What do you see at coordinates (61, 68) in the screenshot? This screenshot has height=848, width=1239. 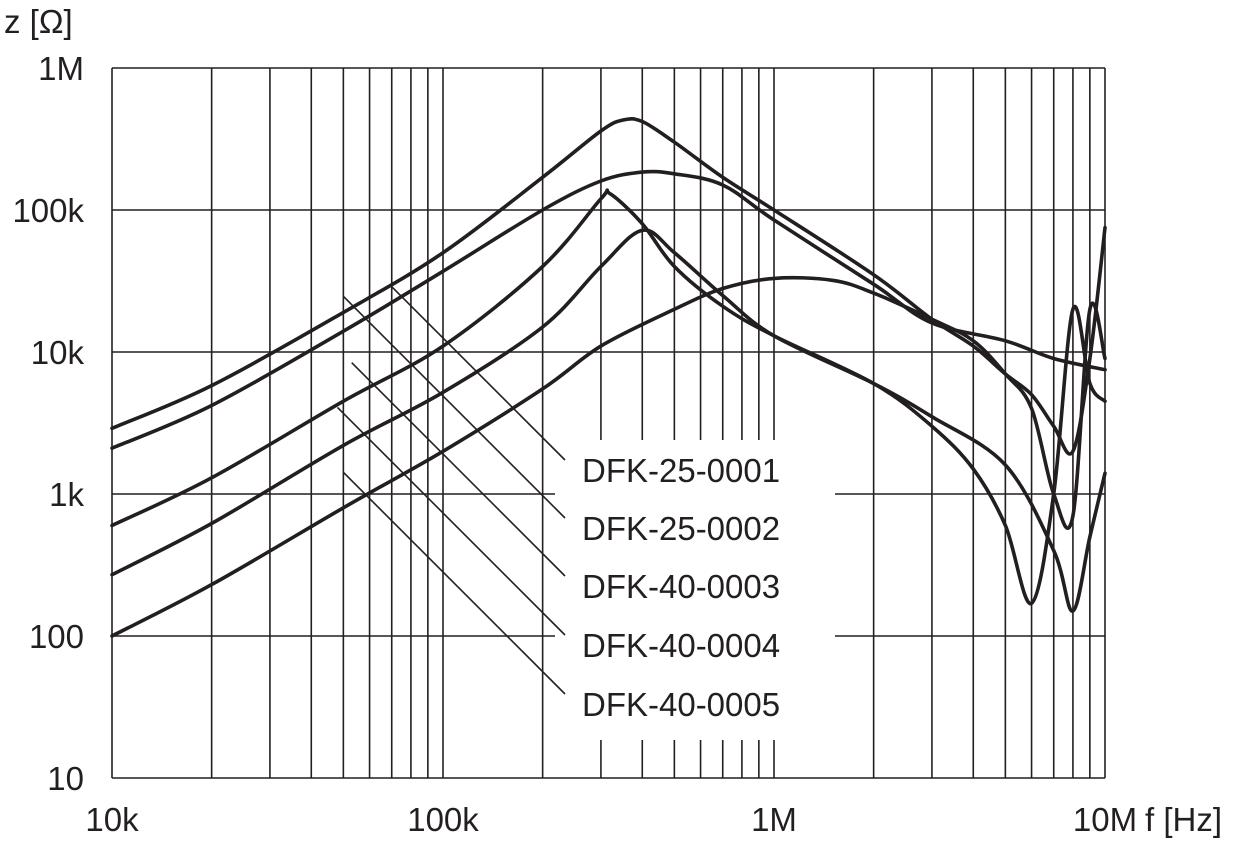 I see `y-tick-label: 1M` at bounding box center [61, 68].